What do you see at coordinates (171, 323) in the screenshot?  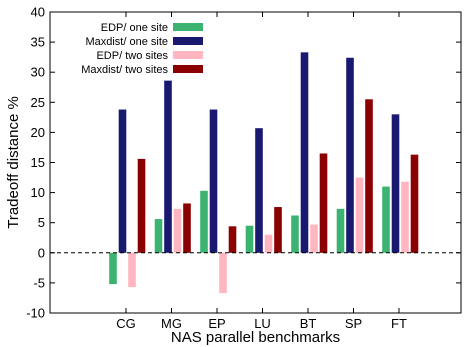 I see `x-tick-label: MG` at bounding box center [171, 323].